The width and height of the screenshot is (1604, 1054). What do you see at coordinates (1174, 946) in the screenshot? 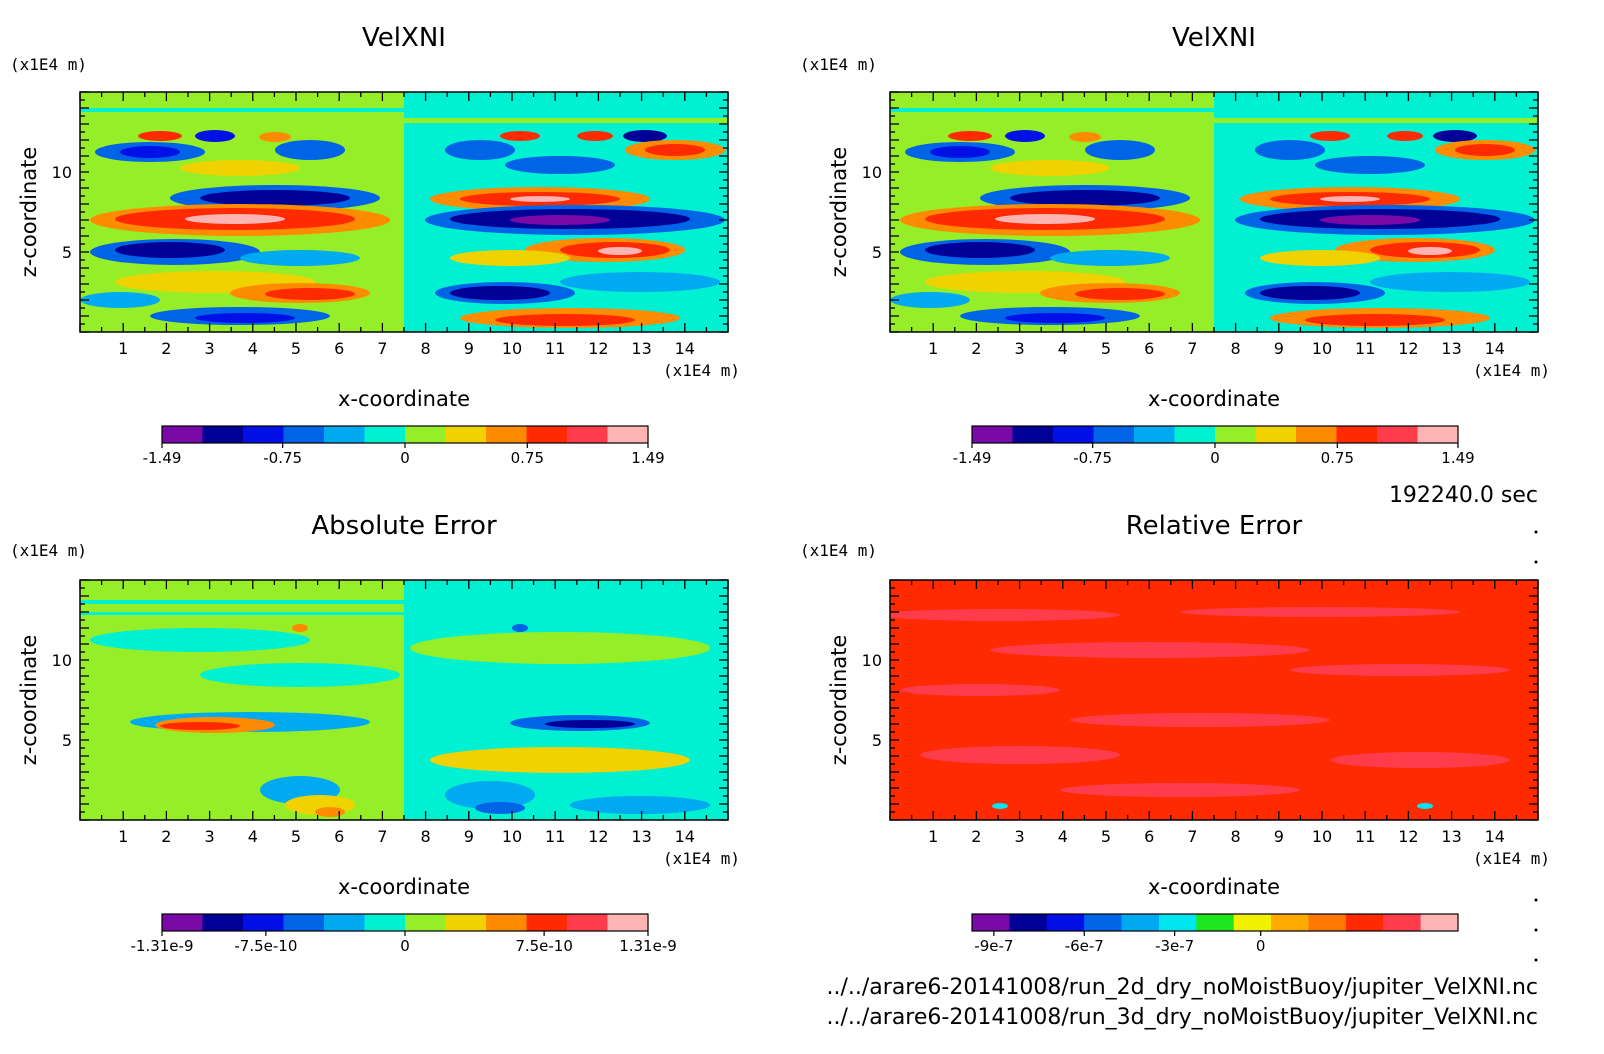
I see `colorbar-label: -3e-7` at bounding box center [1174, 946].